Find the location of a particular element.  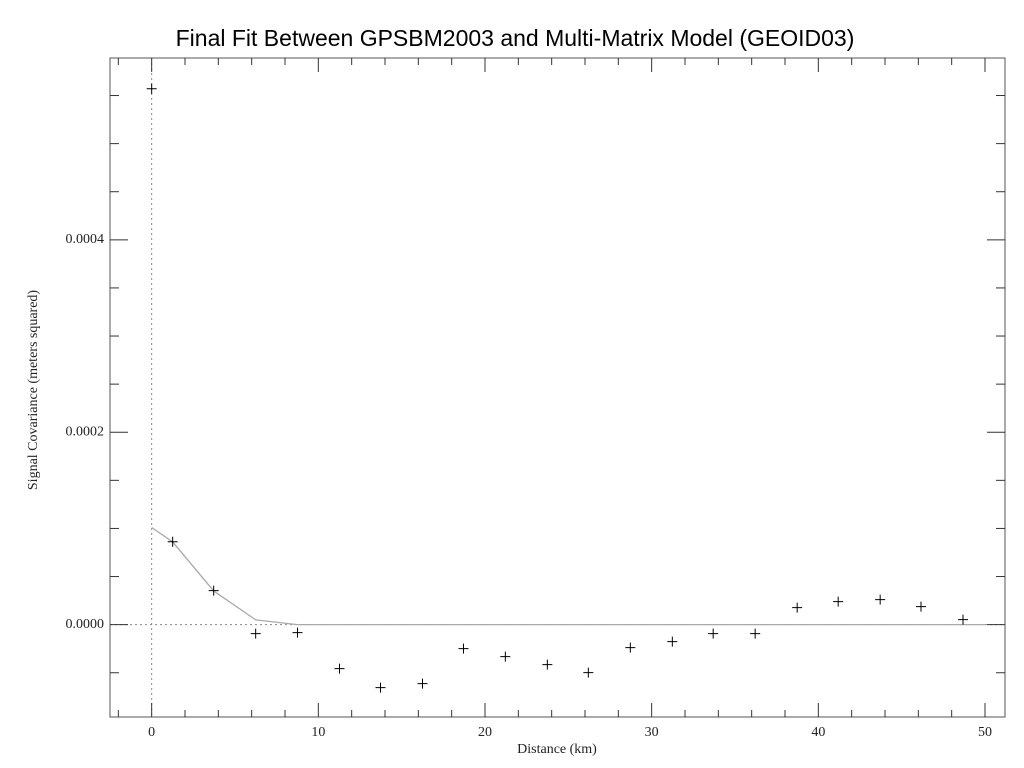

x-tick-label: 40 is located at coordinates (818, 732).